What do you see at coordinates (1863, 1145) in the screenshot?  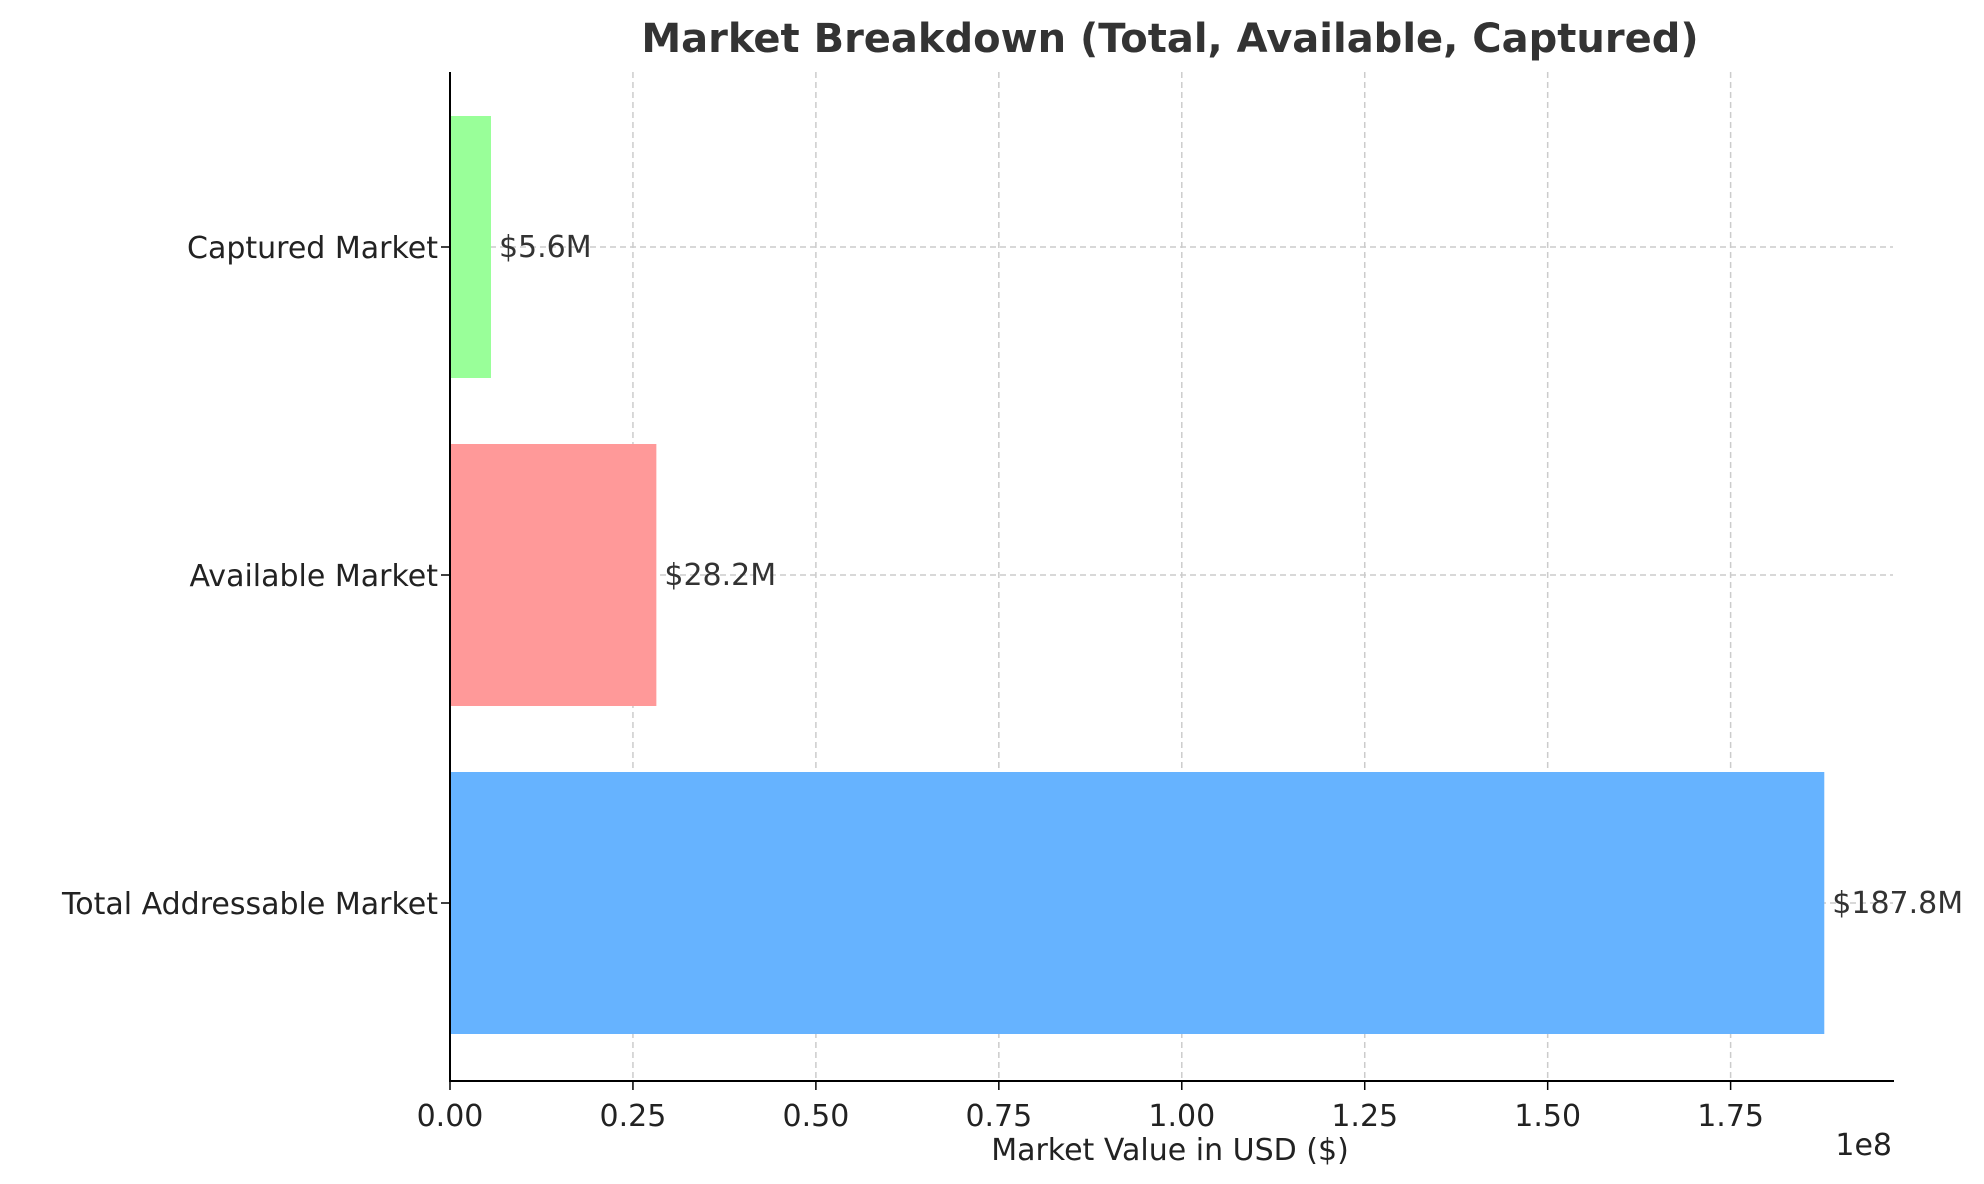 I see `x-axis-offset-text: 1e8` at bounding box center [1863, 1145].